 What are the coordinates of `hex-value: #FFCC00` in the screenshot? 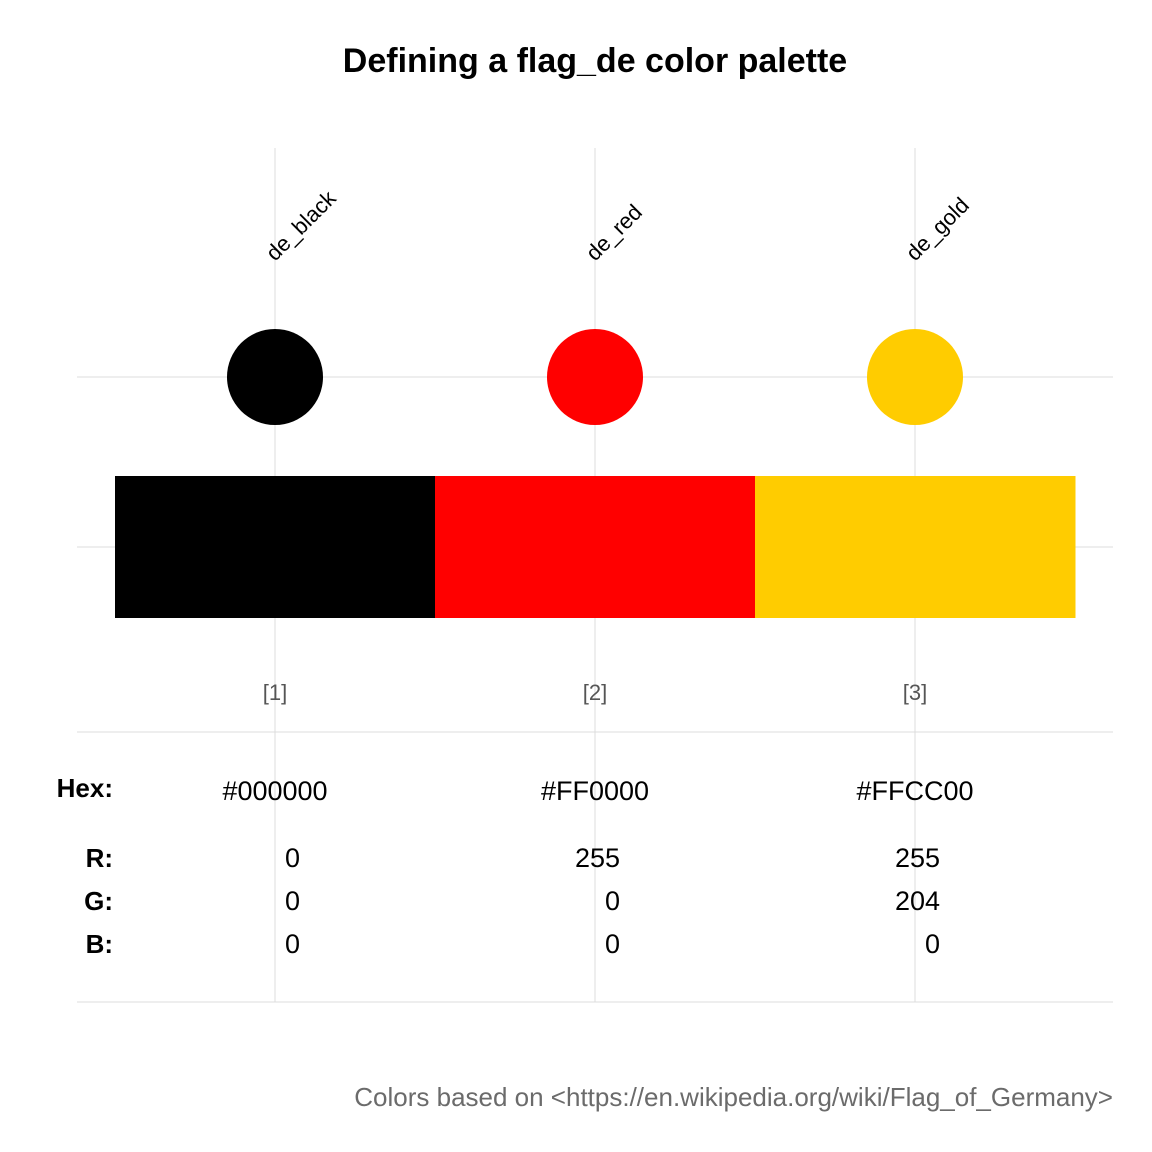 It's located at (914, 791).